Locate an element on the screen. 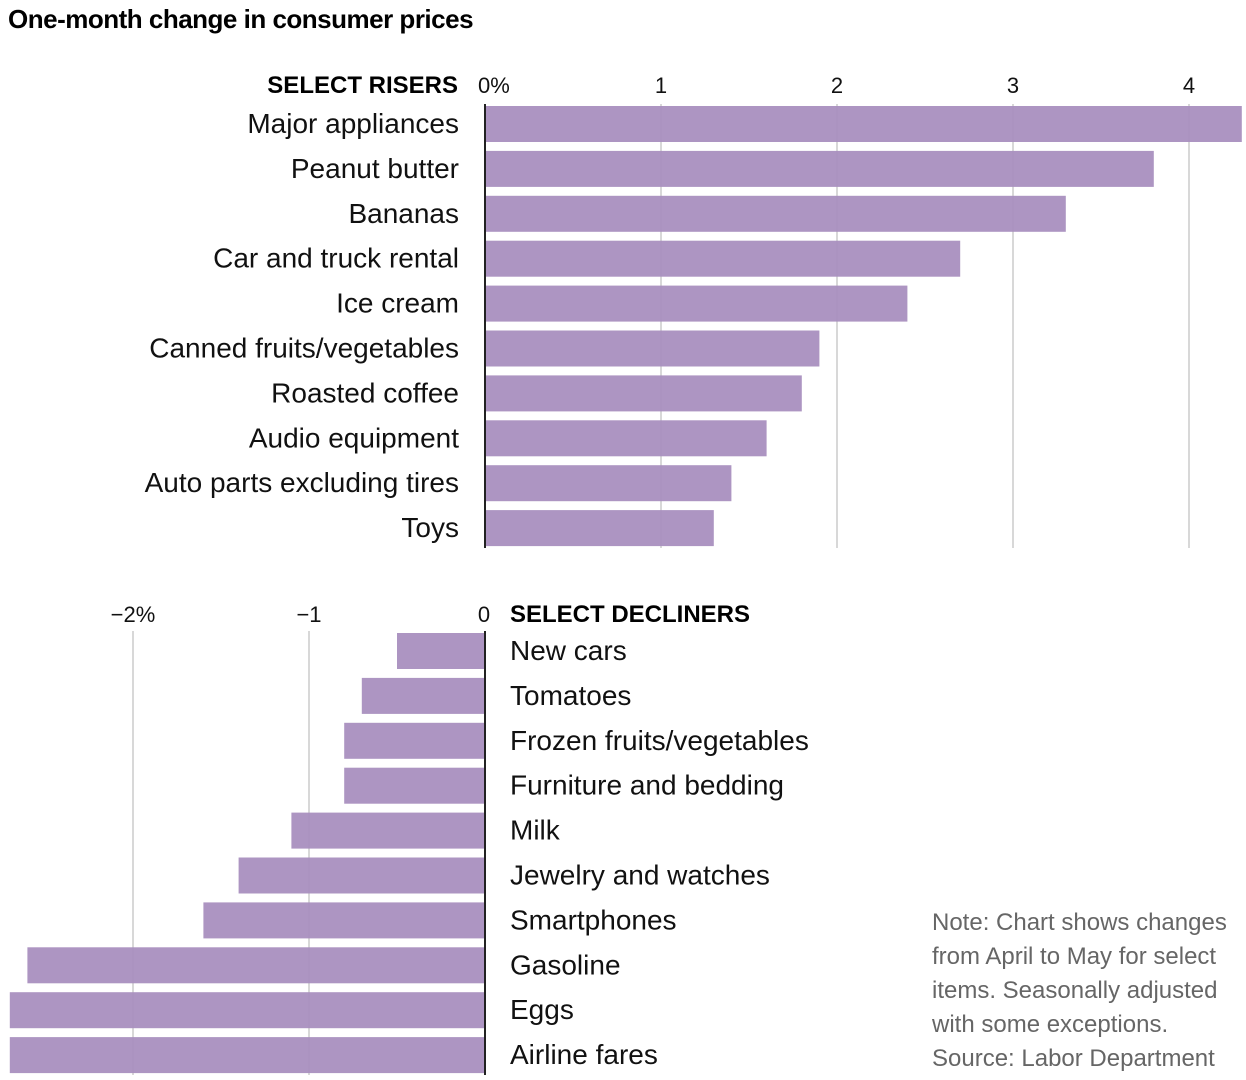 Image resolution: width=1246 pixels, height=1080 pixels. risers-category-label: Major appliances is located at coordinates (353, 123).